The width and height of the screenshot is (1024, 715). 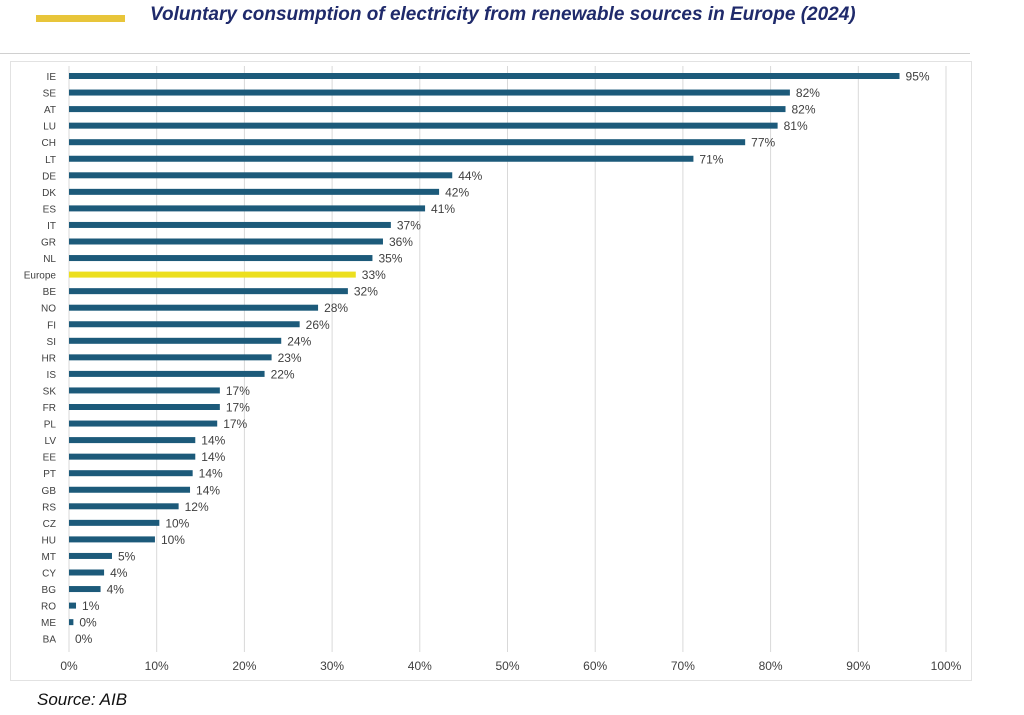 I want to click on category-label: ES, so click(x=50, y=209).